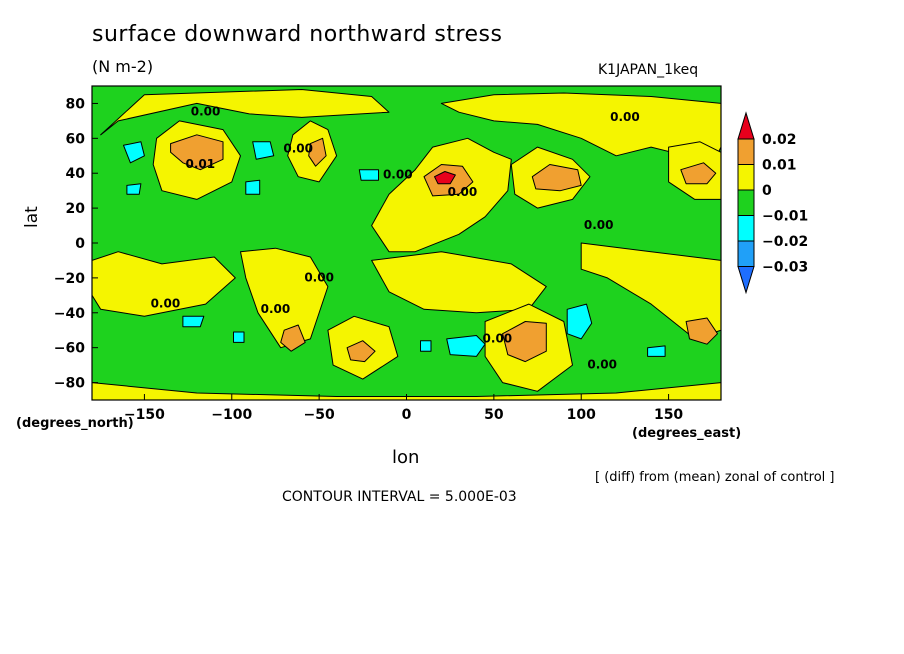  Describe the element at coordinates (201, 164) in the screenshot. I see `contour-label: 0.01` at that location.